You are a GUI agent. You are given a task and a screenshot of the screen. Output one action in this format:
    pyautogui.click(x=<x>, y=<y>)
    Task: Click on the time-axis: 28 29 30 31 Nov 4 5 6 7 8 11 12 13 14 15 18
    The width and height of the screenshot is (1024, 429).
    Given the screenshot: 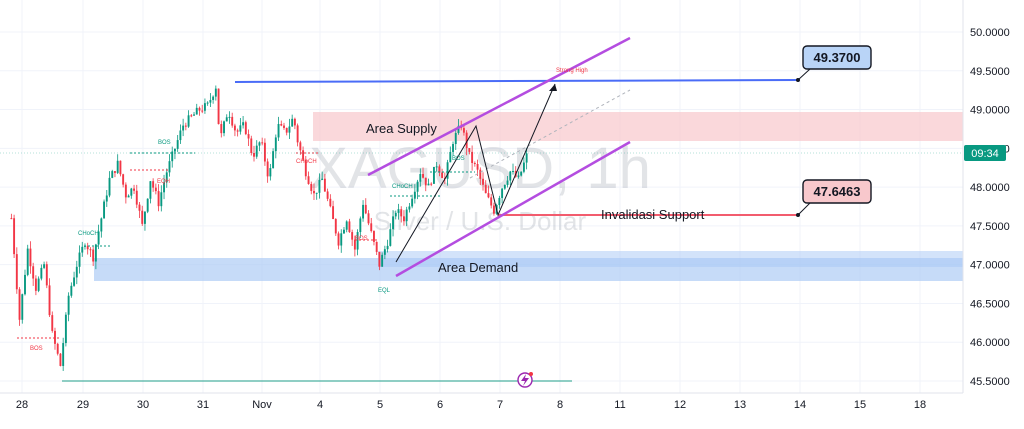 What is the action you would take?
    pyautogui.click(x=471, y=405)
    